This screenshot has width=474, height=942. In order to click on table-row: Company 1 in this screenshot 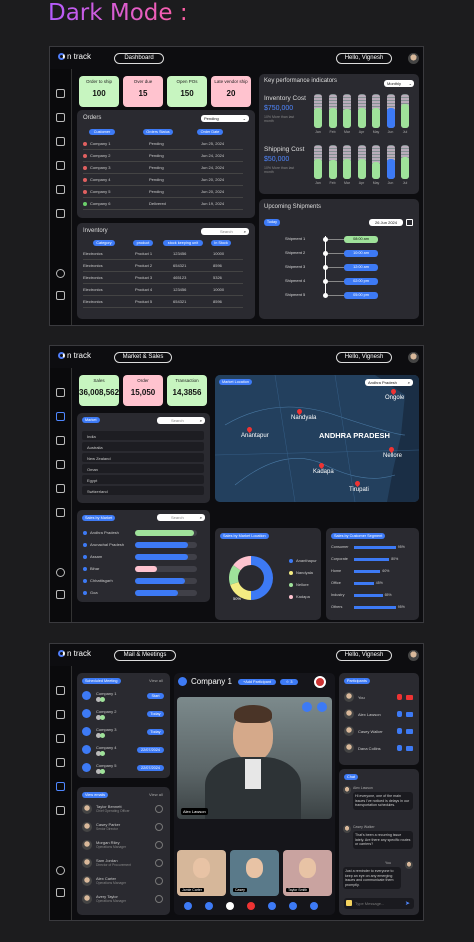, I will do `click(166, 145)`.